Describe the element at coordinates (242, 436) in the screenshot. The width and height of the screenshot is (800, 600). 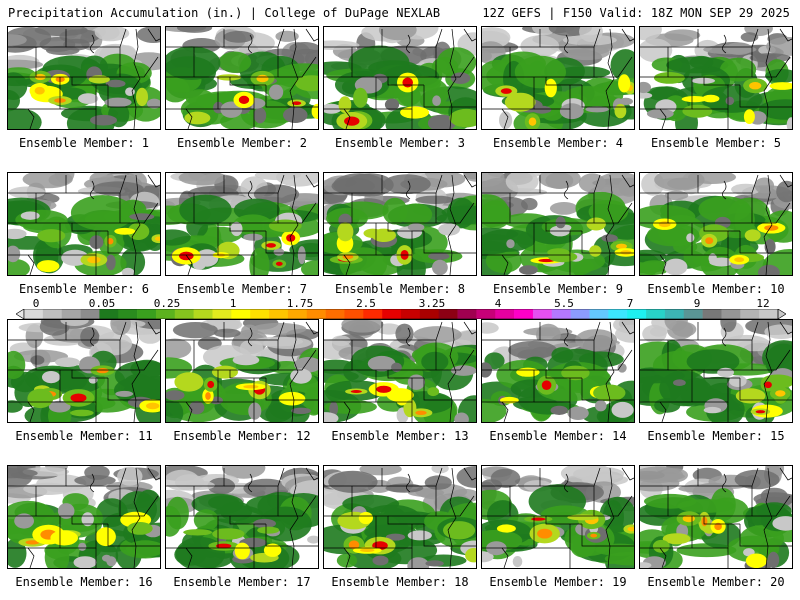
I see `ensemble-member-label: Ensemble Member: 12` at that location.